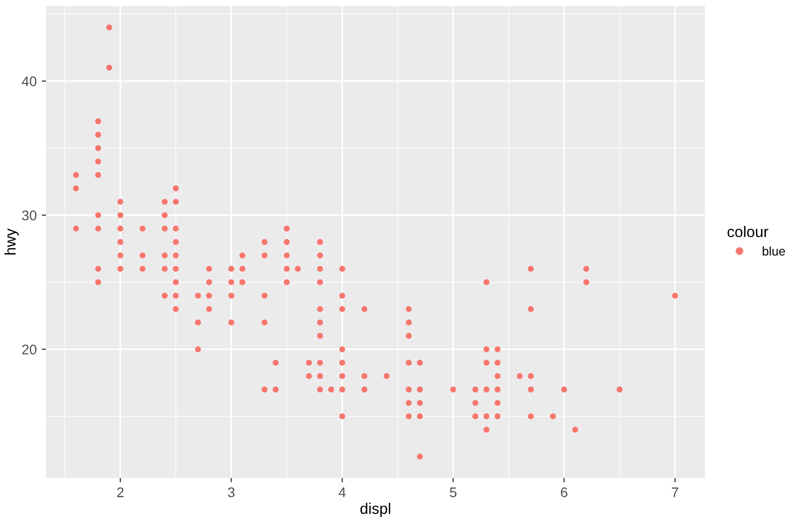  Describe the element at coordinates (29, 215) in the screenshot. I see `y-tick-label: 30` at that location.